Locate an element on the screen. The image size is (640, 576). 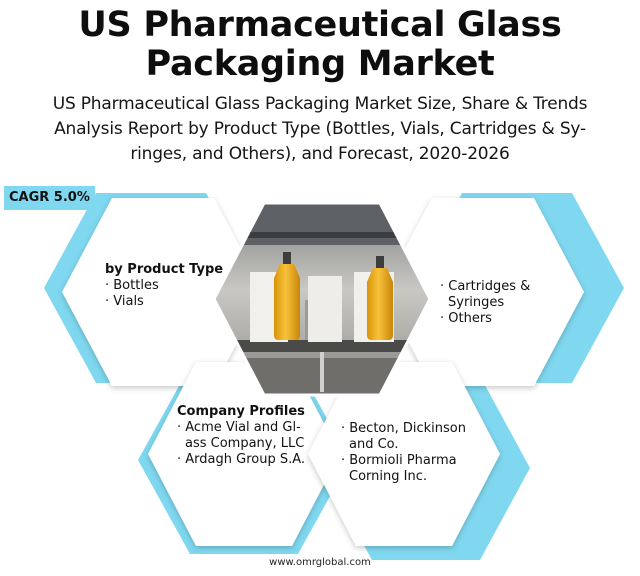
hex-company-profiles is located at coordinates (244, 454).